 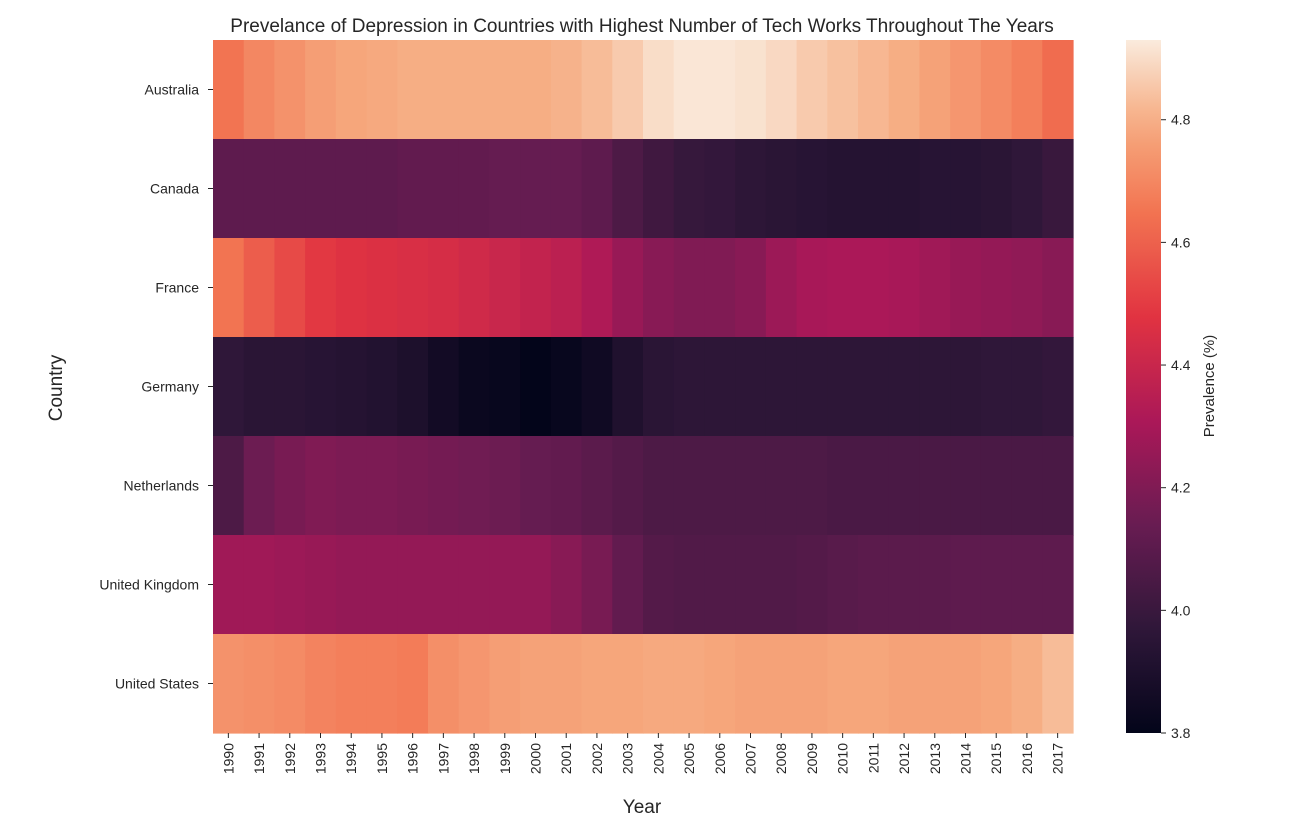 What do you see at coordinates (935, 758) in the screenshot?
I see `x-tick-label: 2013` at bounding box center [935, 758].